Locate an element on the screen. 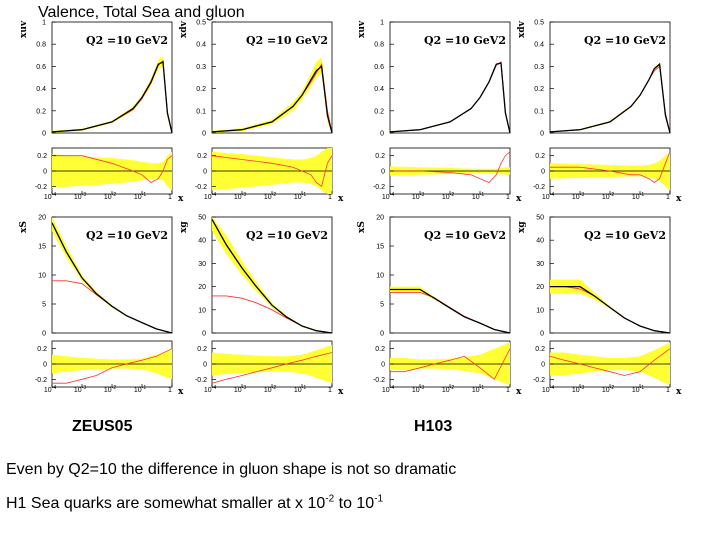 This screenshot has width=720, height=540. fit-label-h1: H103 is located at coordinates (433, 426).